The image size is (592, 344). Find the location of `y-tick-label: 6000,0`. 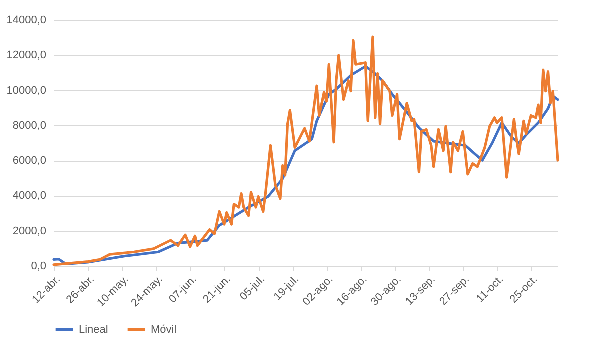

y-tick-label: 6000,0 is located at coordinates (29, 161).